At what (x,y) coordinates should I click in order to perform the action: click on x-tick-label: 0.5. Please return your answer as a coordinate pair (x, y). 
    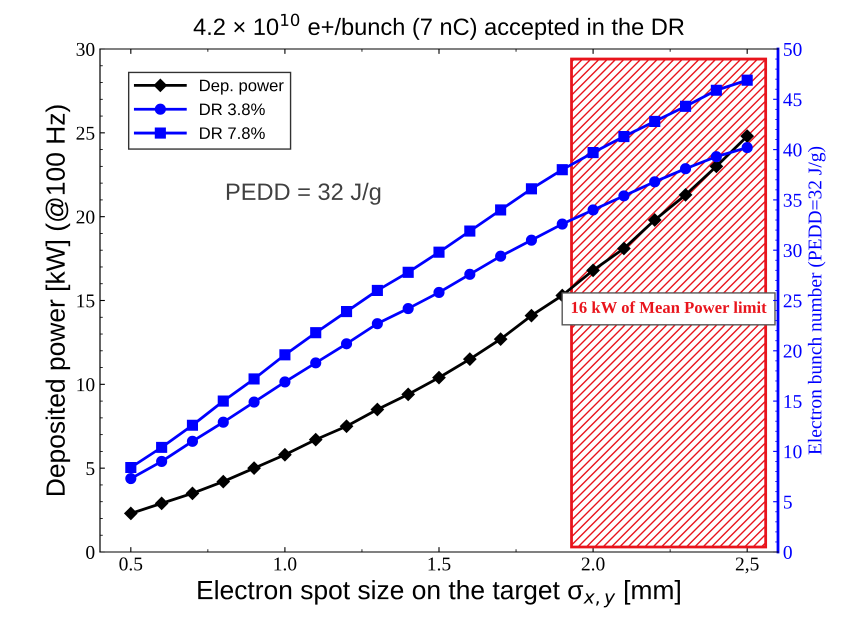
    Looking at the image, I should click on (130, 564).